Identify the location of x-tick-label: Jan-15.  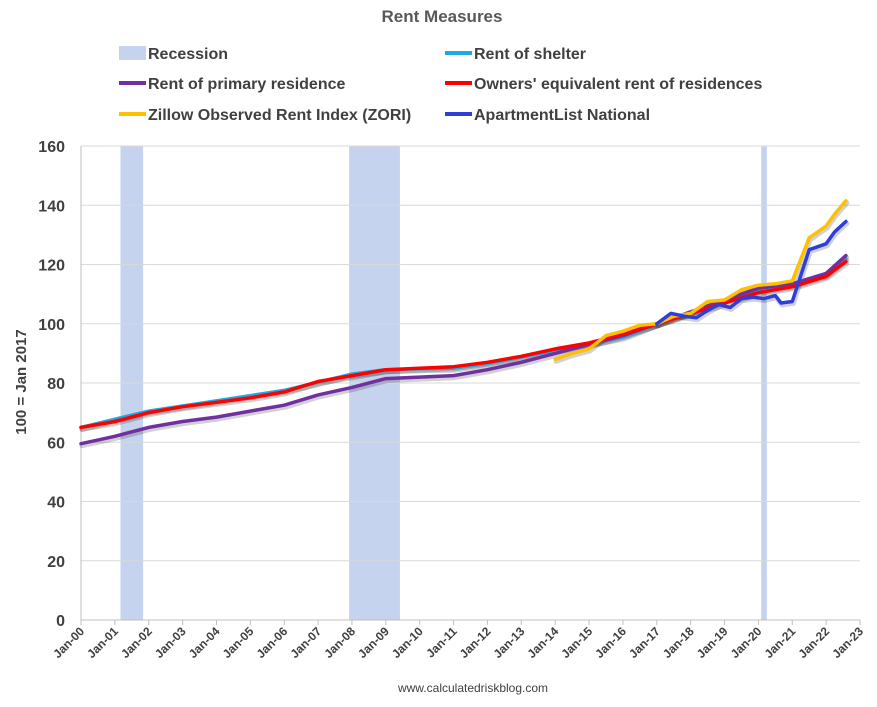
(576, 642).